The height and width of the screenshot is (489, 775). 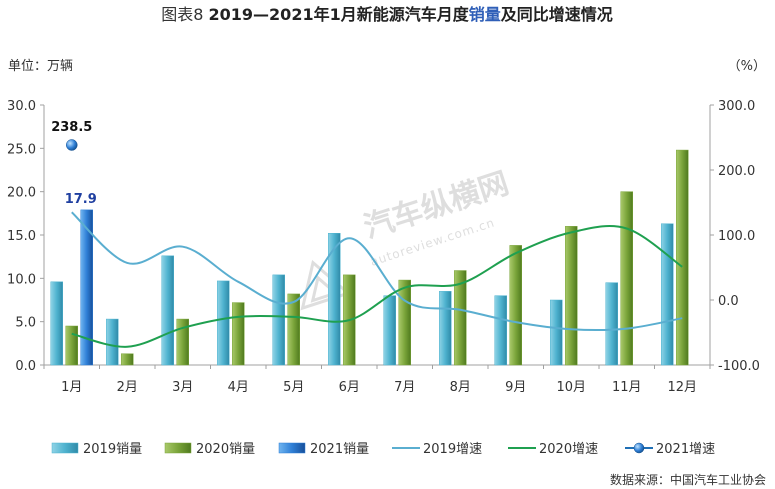 I want to click on title-prefix: 图表8, so click(x=182, y=14).